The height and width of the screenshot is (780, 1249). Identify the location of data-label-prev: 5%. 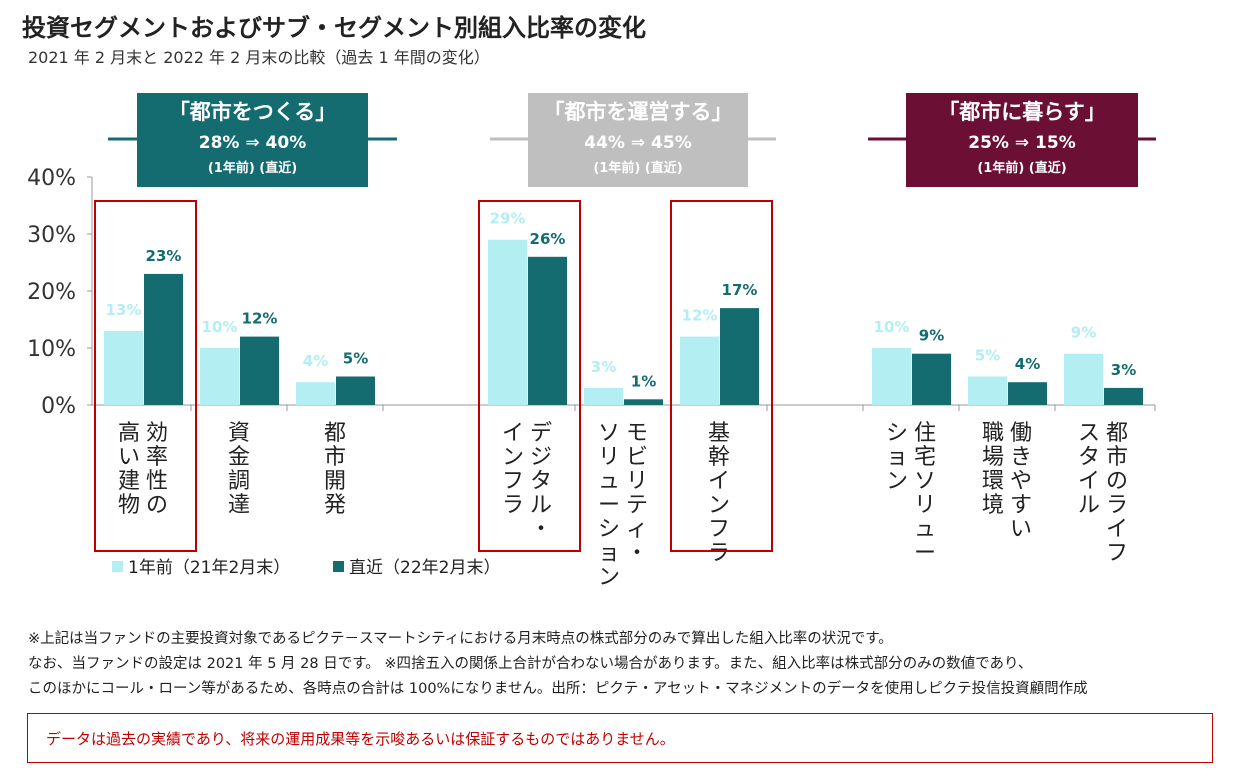
(987, 356).